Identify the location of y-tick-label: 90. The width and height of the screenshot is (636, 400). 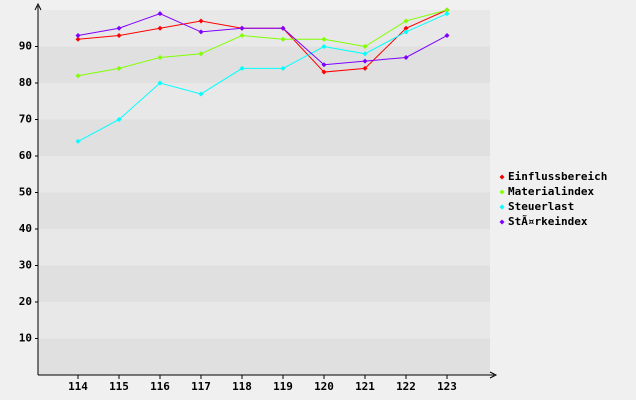
(25, 46).